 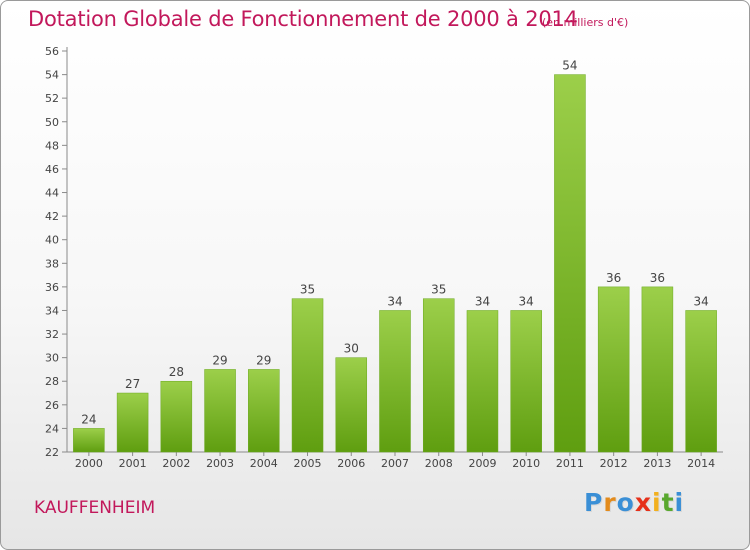 I want to click on y-tick-label: 34, so click(x=52, y=310).